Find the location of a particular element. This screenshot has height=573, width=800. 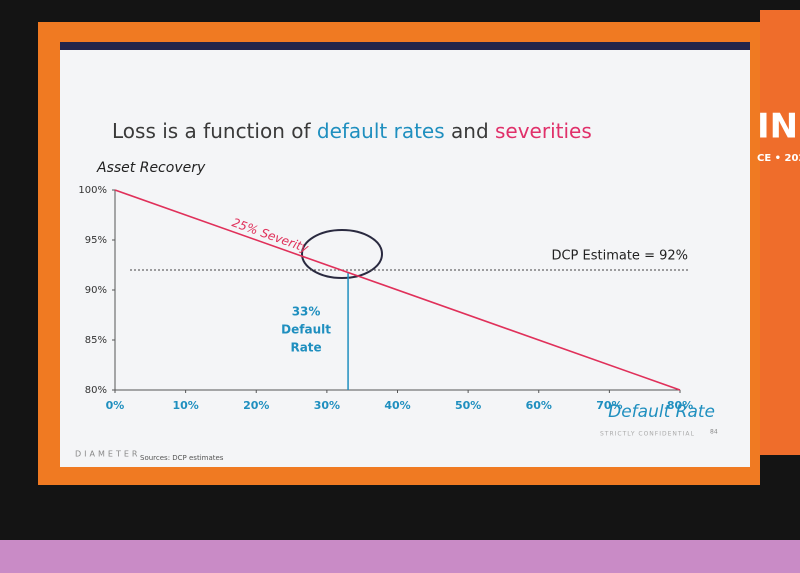

logo: DIAMETER is located at coordinates (107, 454).